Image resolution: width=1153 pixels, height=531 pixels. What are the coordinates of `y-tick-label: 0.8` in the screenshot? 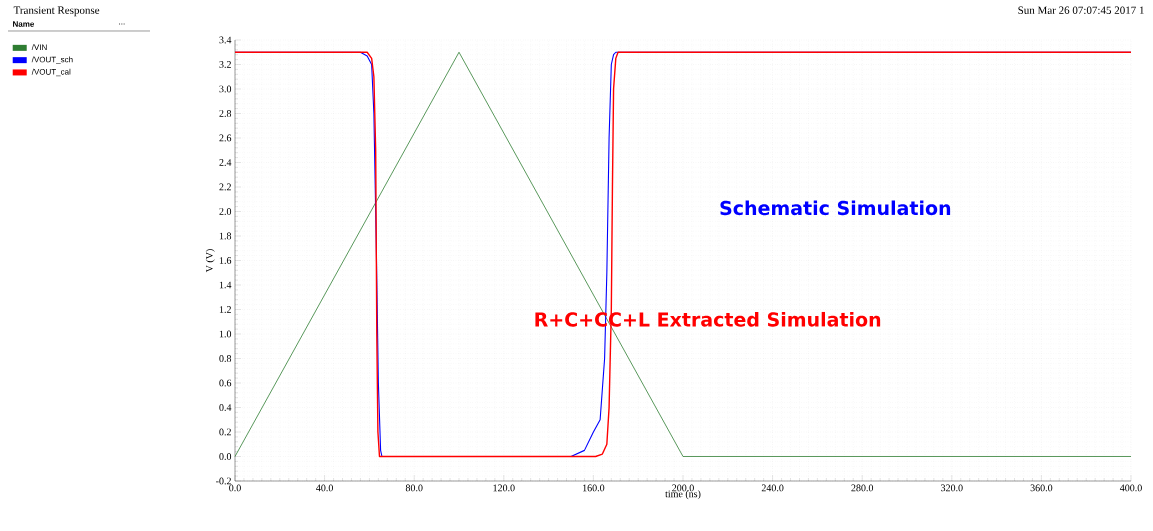 It's located at (225, 358).